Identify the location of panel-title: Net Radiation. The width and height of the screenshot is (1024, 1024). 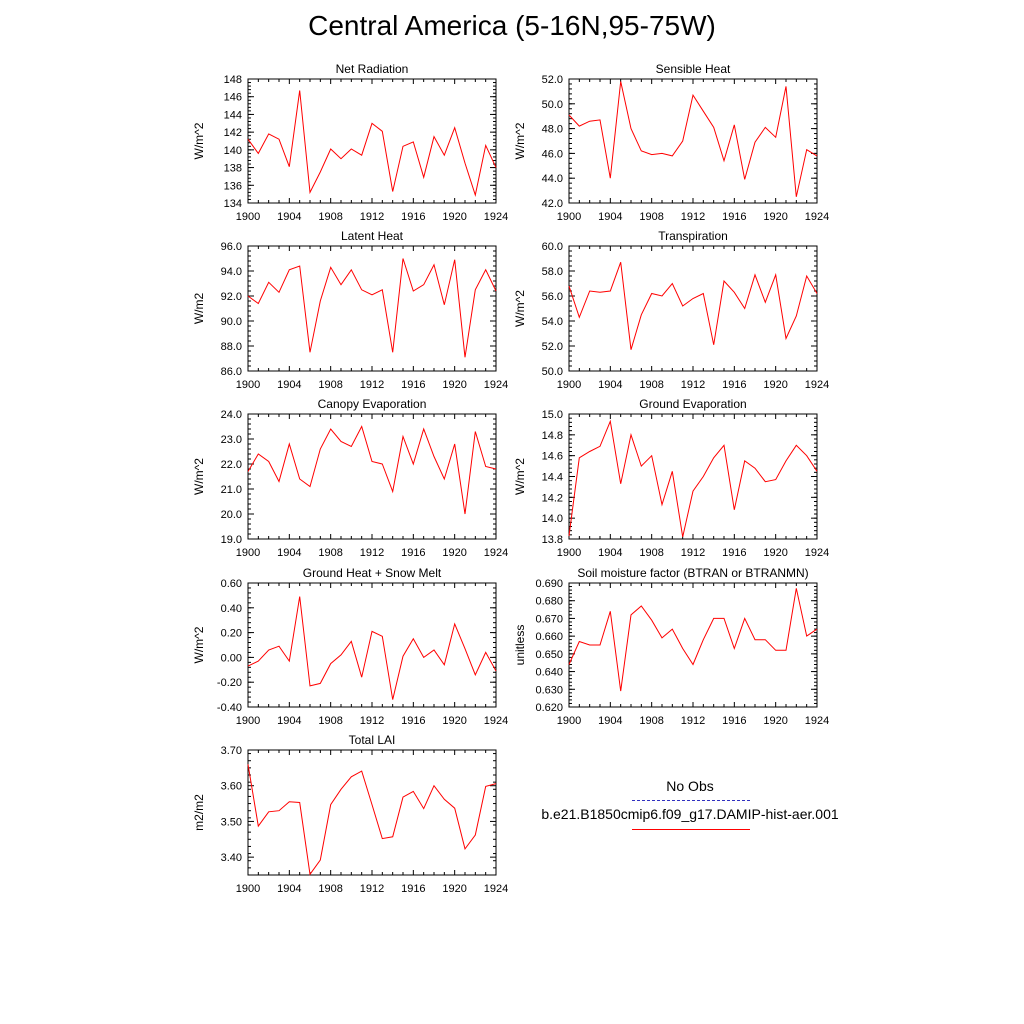
(372, 69).